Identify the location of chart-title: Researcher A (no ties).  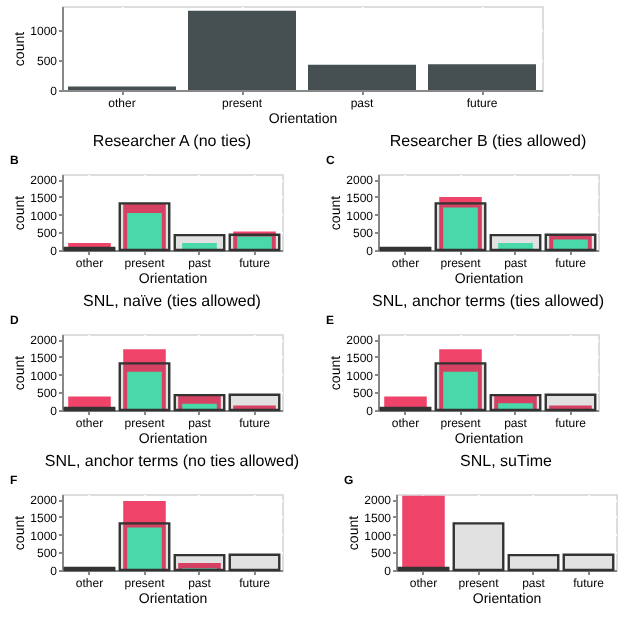
(172, 141).